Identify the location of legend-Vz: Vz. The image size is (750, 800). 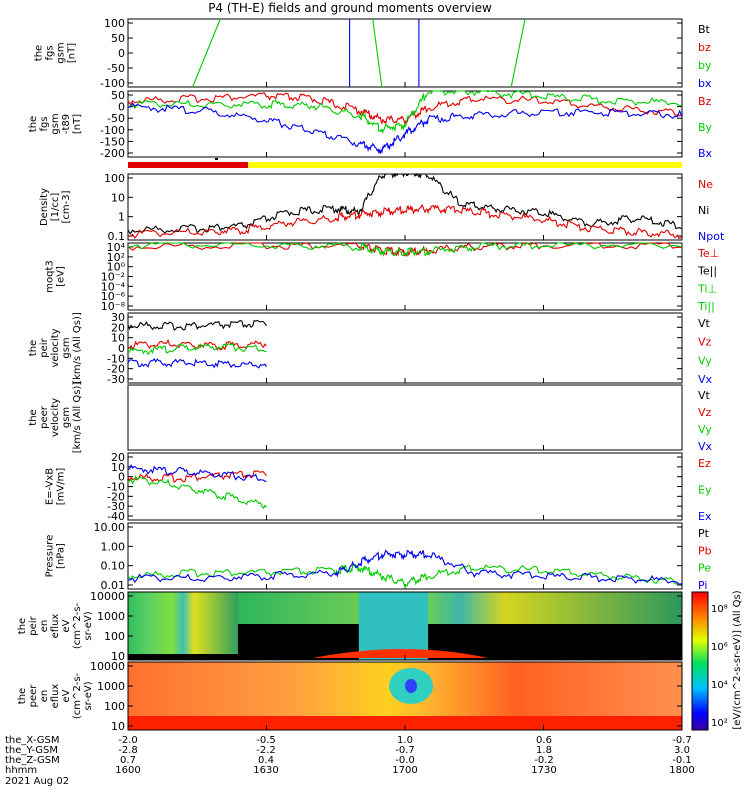
(705, 342).